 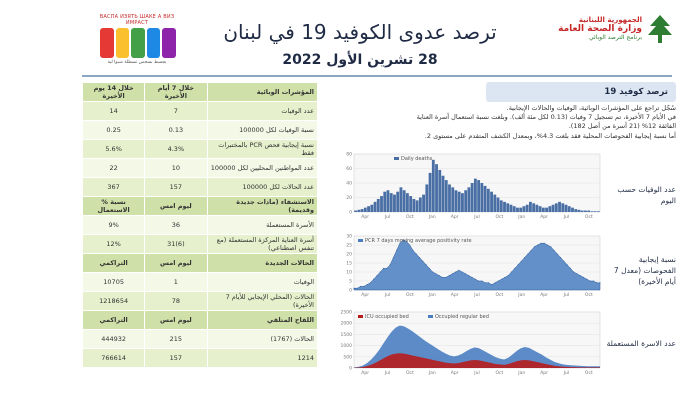 What do you see at coordinates (347, 313) in the screenshot?
I see `y-tick-label: 2500` at bounding box center [347, 313].